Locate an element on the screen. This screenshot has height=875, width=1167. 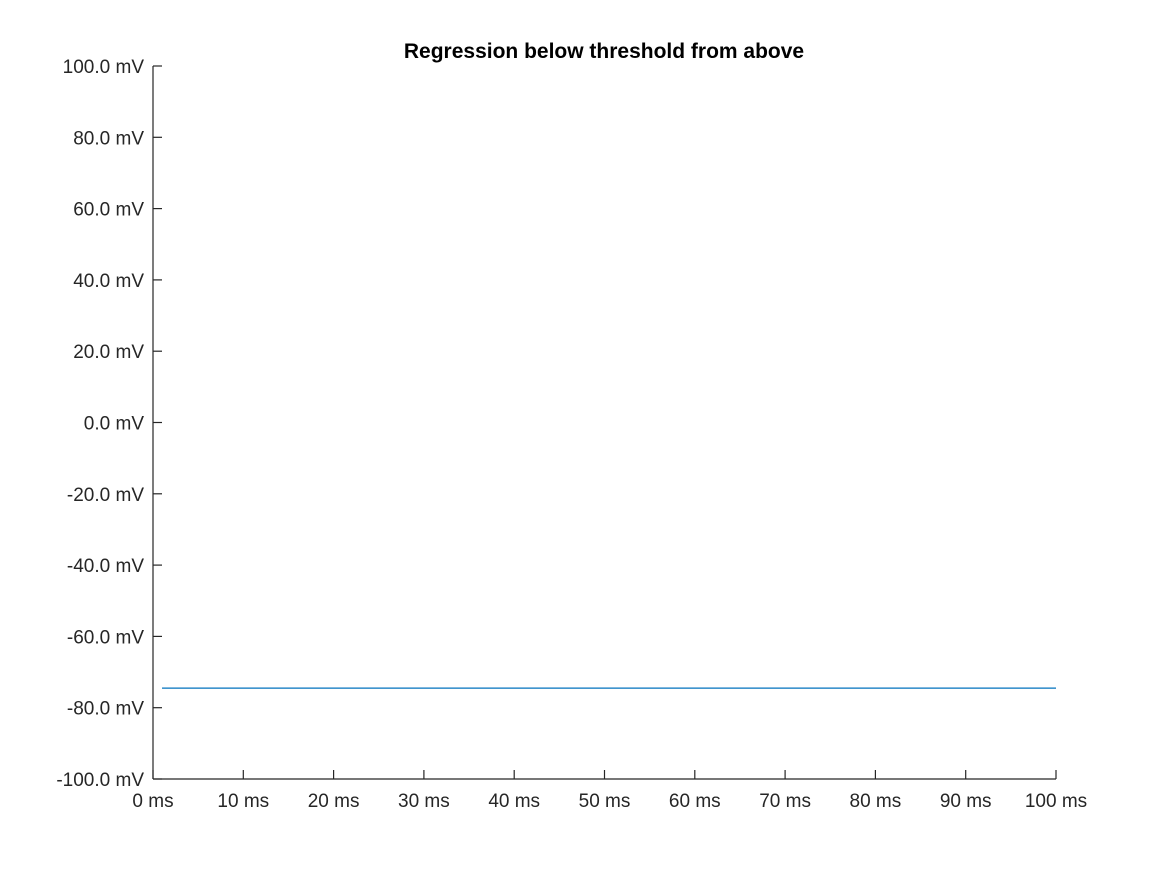
x-tick-label: 100 ms is located at coordinates (1056, 801).